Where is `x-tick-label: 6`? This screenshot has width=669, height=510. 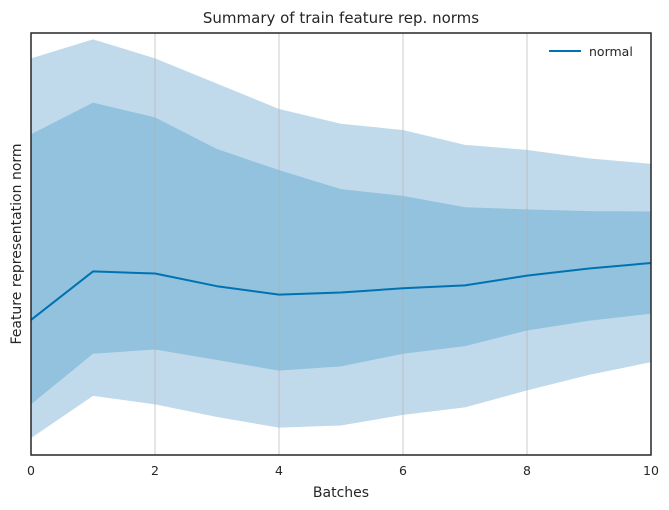 x-tick-label: 6 is located at coordinates (403, 470).